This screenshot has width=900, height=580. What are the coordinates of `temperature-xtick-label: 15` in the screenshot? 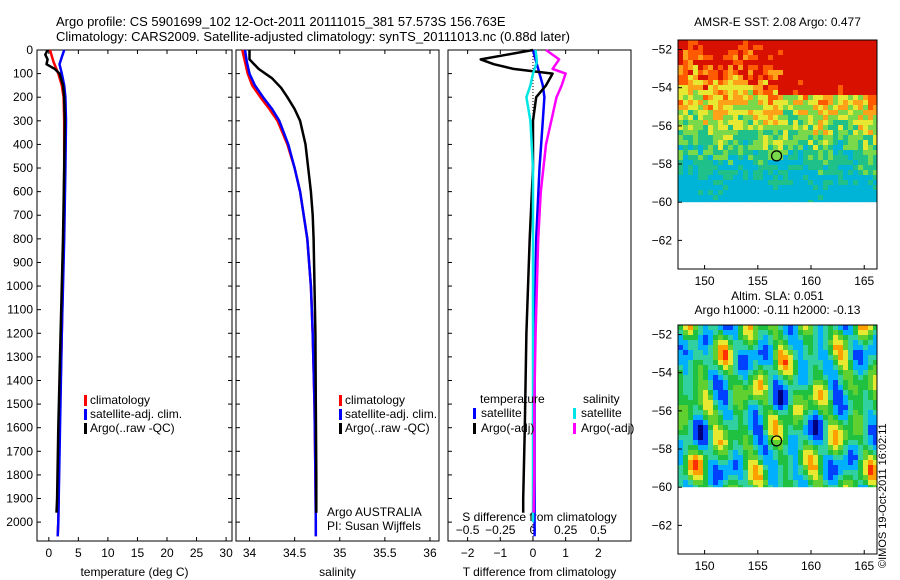 It's located at (138, 553).